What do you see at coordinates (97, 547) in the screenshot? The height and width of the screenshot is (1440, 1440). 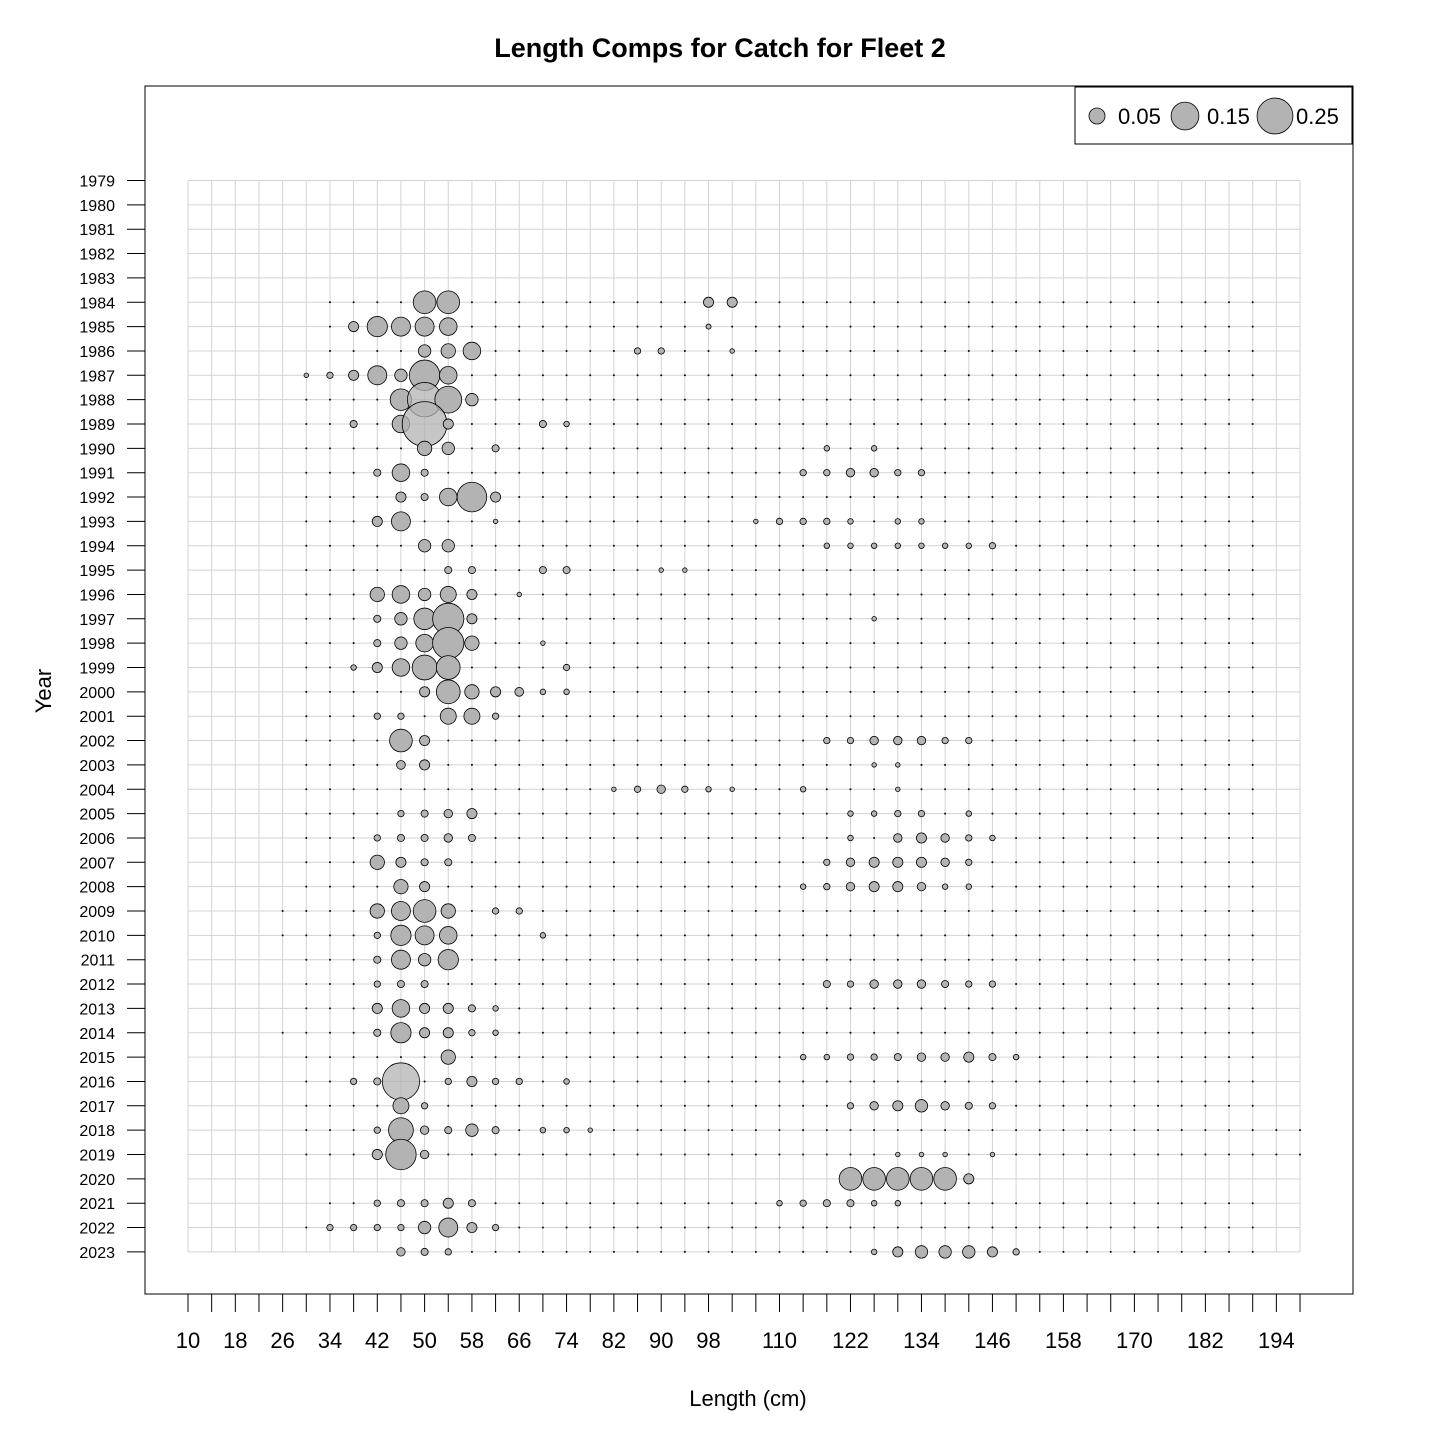 I see `y-tick-label: 1994` at bounding box center [97, 547].